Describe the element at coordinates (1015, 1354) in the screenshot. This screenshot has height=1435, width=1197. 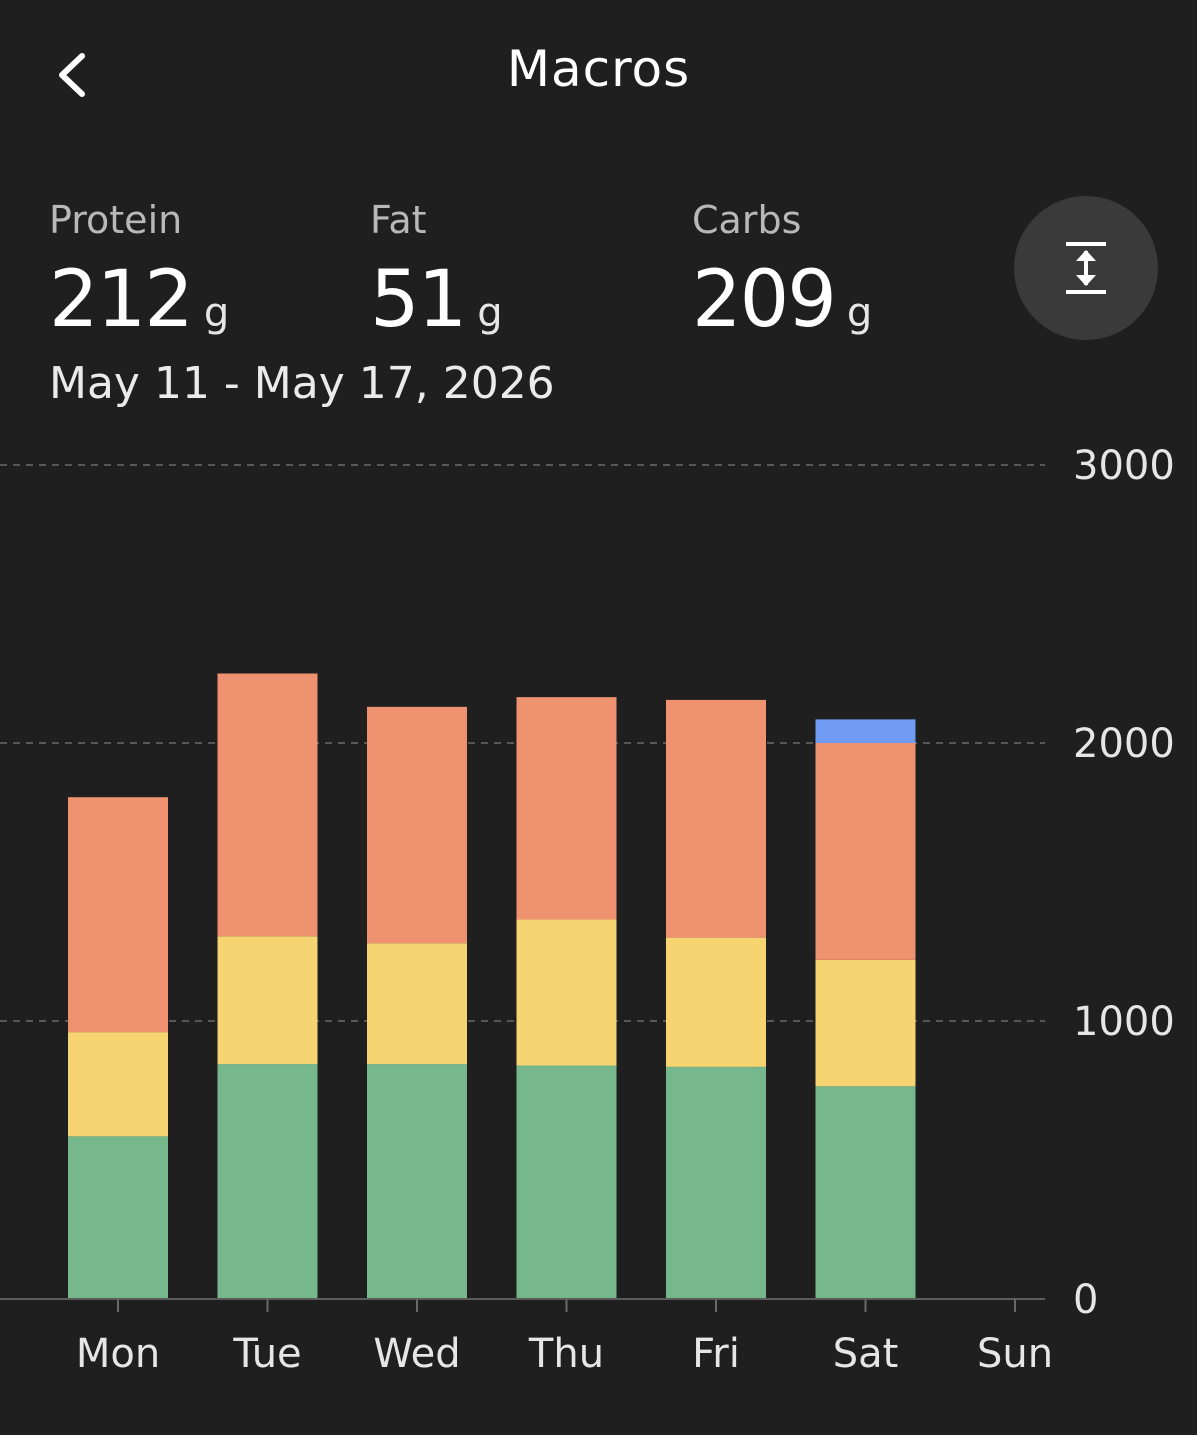
I see `x-tick-label-sun: Sun` at that location.